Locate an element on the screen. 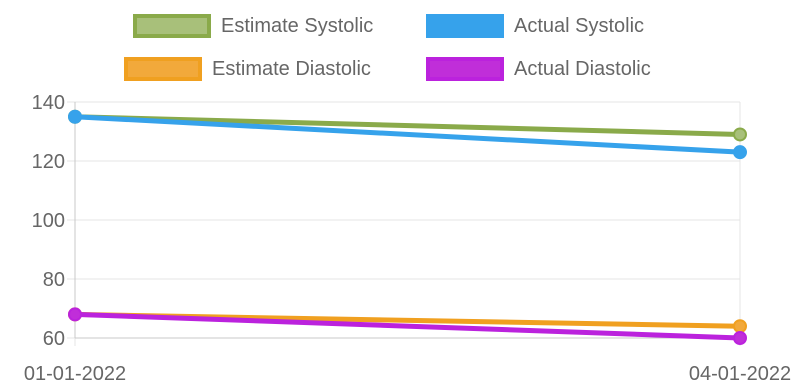  legend-item-actual-diastolic: Actual Diastolic is located at coordinates (538, 69).